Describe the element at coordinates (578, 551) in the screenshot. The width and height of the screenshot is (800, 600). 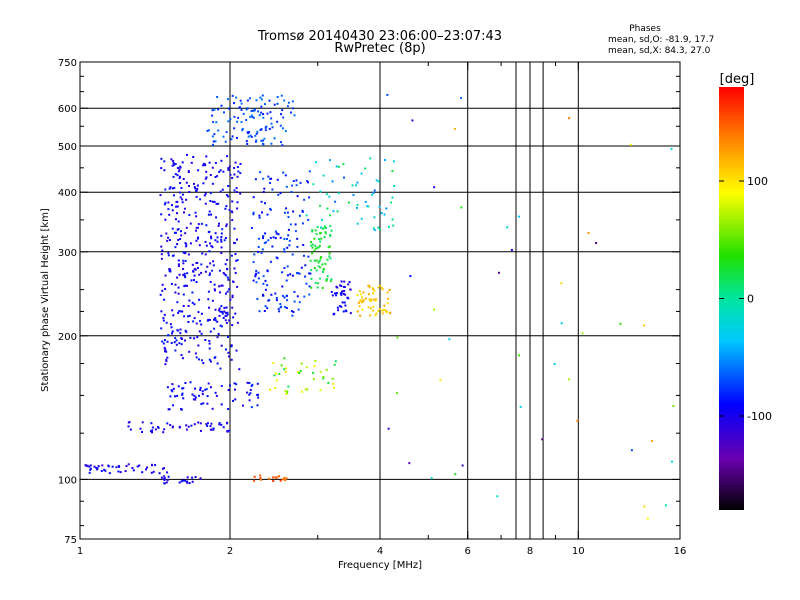
I see `x-tick-label: 10` at that location.